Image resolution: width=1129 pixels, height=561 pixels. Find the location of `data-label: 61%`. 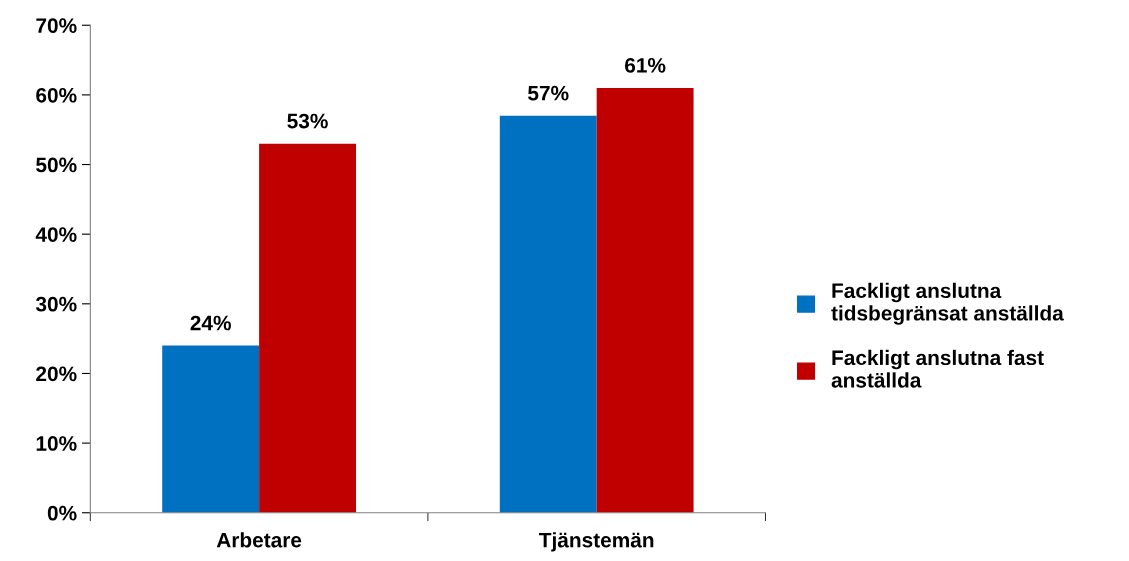

data-label: 61% is located at coordinates (645, 65).